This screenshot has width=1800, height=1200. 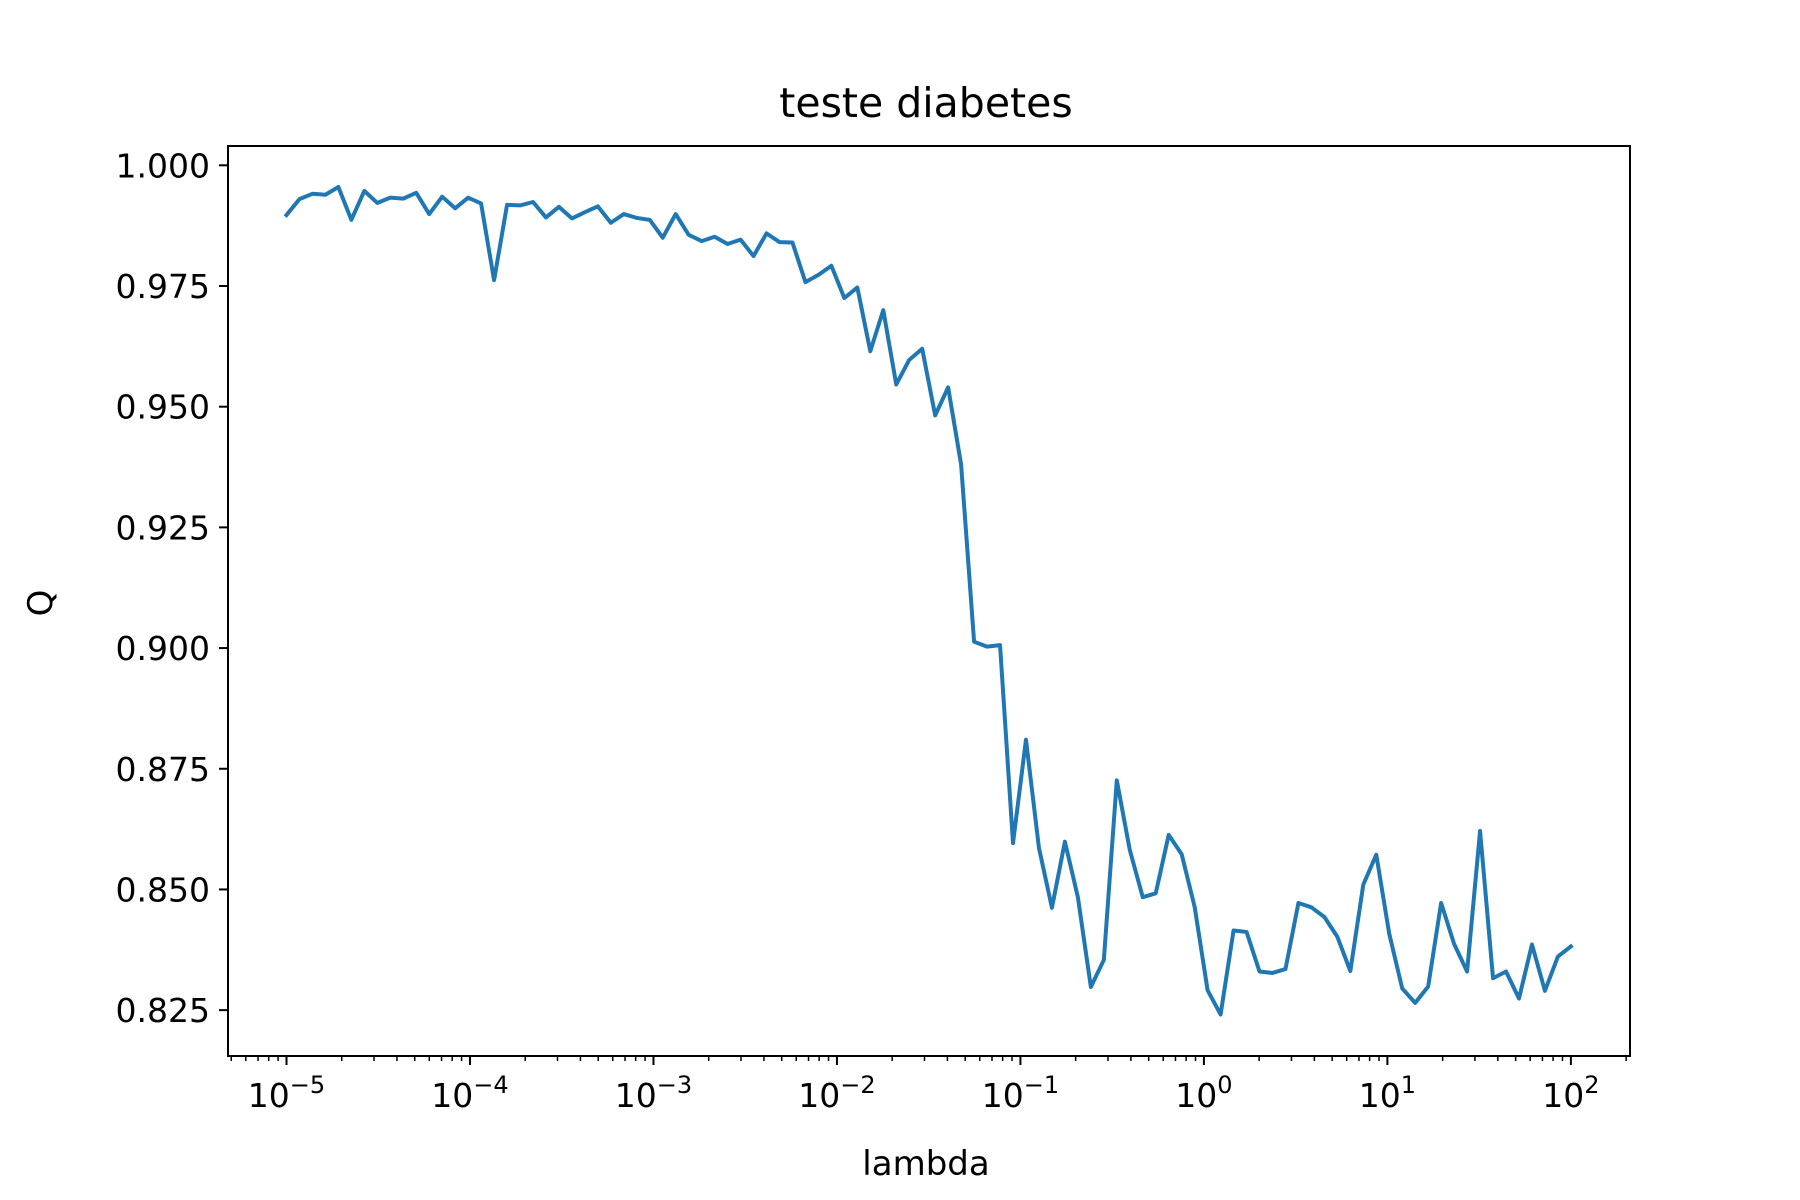 I want to click on y-tick-label: 0.975, so click(x=163, y=286).